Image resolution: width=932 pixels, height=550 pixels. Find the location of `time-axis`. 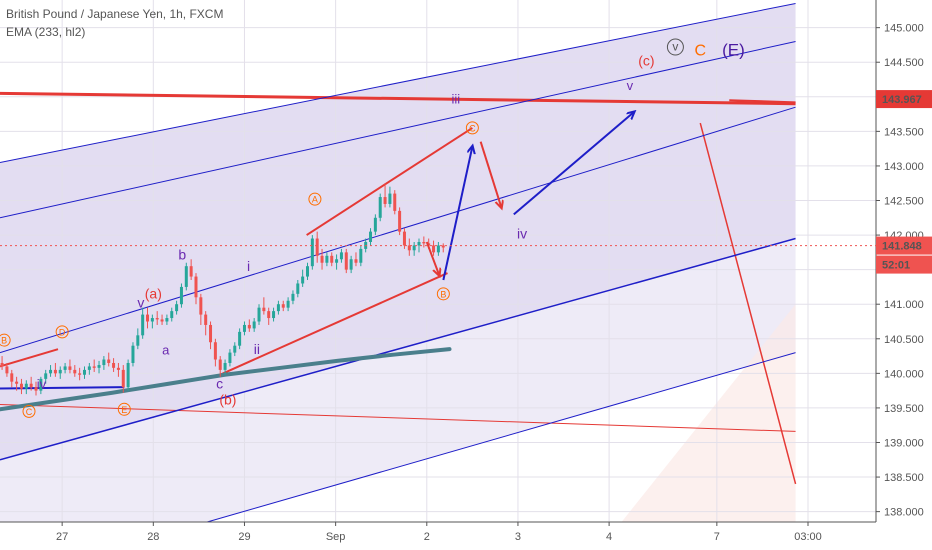

time-axis is located at coordinates (438, 536).